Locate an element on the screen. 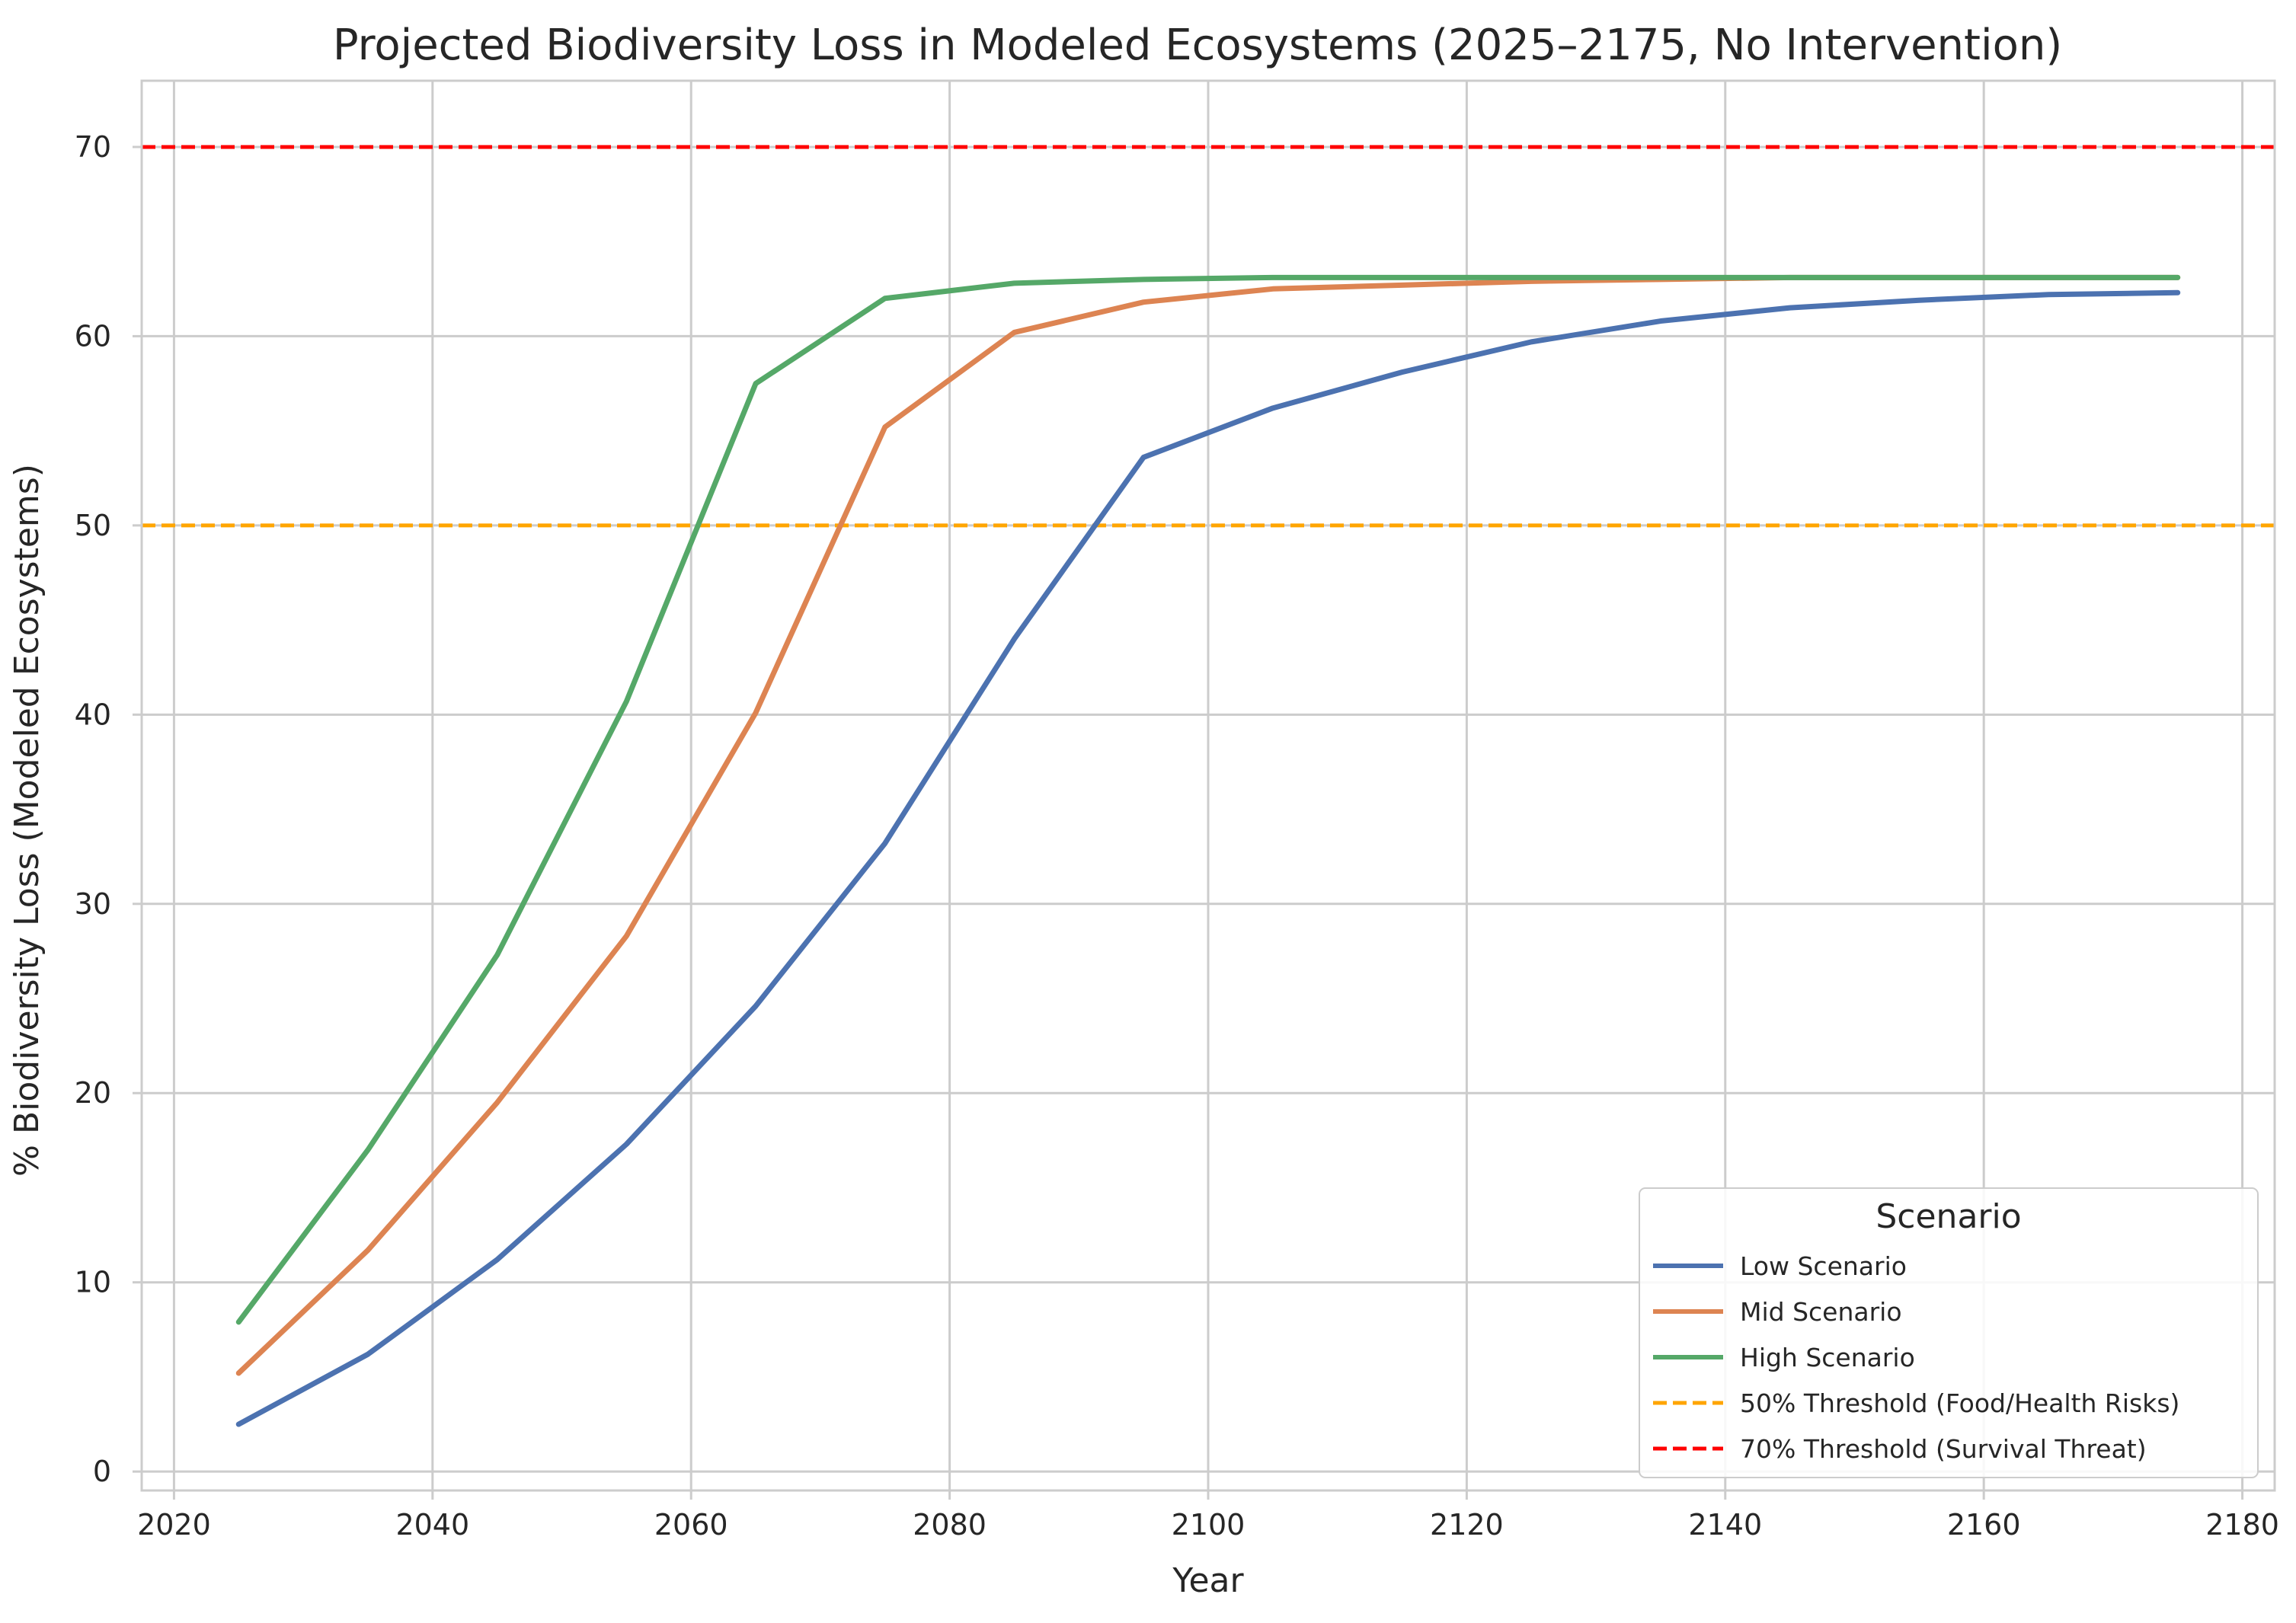  x-tick-label: 2080 is located at coordinates (950, 1525).